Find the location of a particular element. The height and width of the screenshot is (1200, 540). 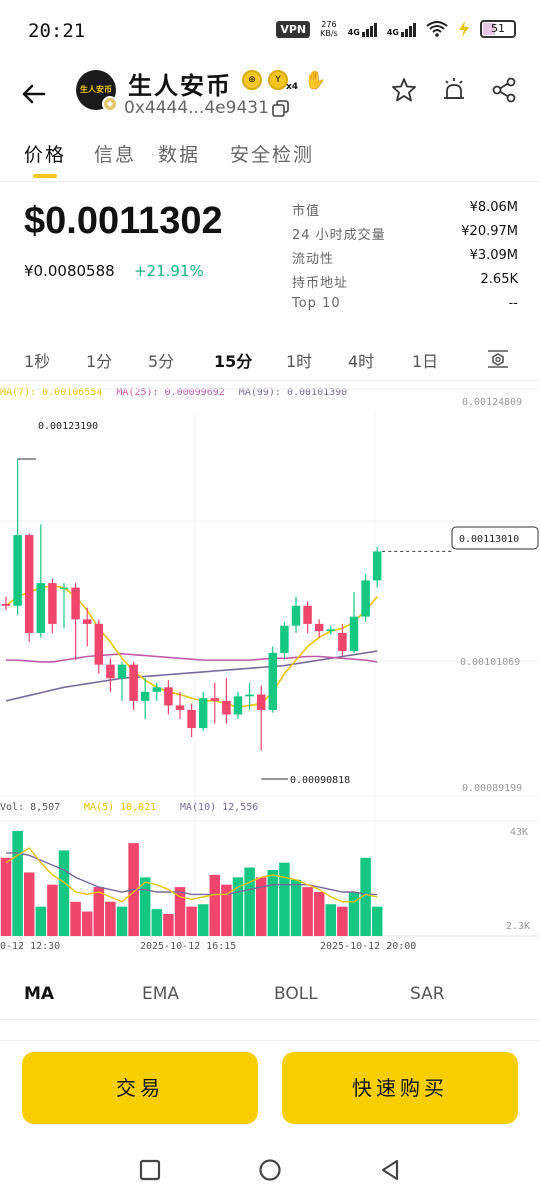

stat-row: Top 10 -- is located at coordinates (405, 308).